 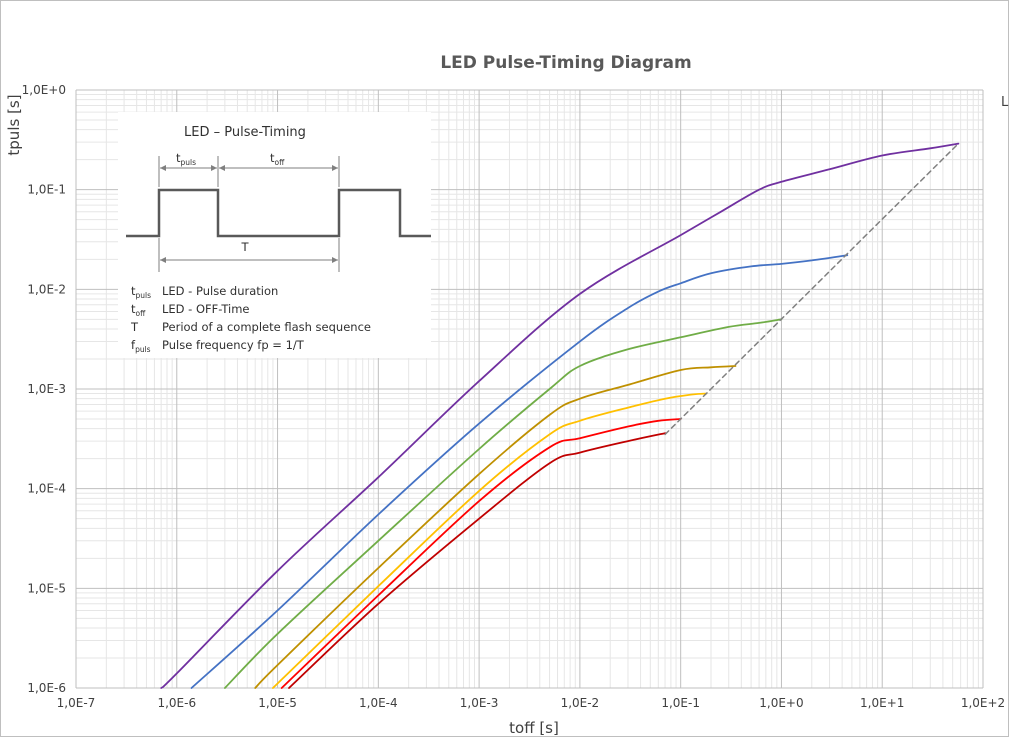 I want to click on legend-entry-partial: L, so click(x=1005, y=102).